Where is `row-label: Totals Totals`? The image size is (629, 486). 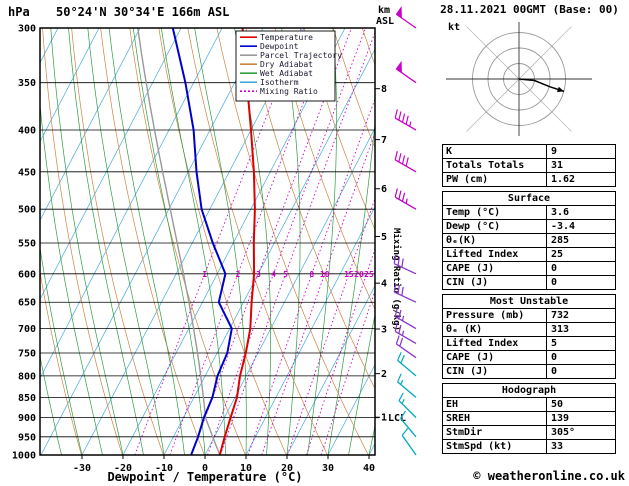
row-label: Totals Totals is located at coordinates (495, 165).